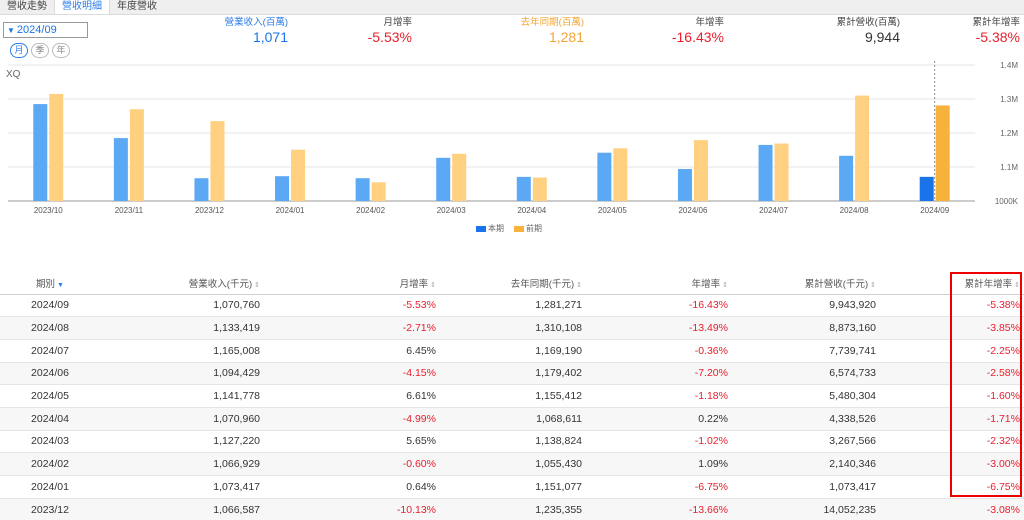  Describe the element at coordinates (934, 210) in the screenshot. I see `x-tick-label: 2024/09` at that location.